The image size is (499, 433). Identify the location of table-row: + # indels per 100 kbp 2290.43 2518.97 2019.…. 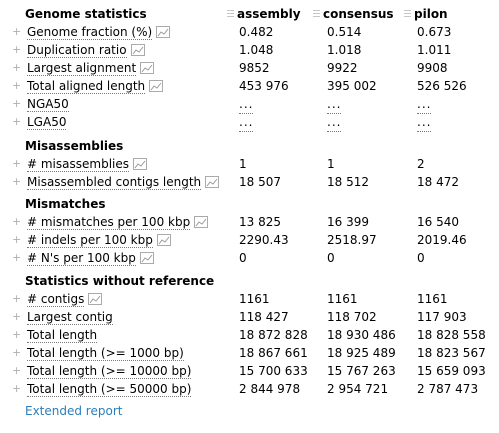
(249, 240).